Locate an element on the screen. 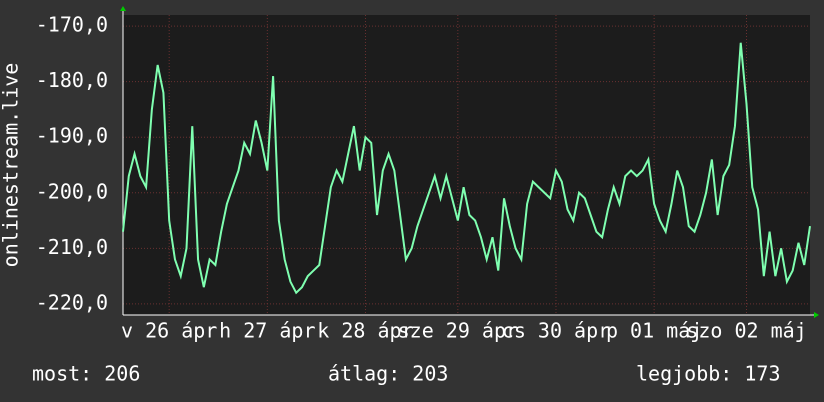 The height and width of the screenshot is (402, 824). x-tick-label: v 26 ápr is located at coordinates (169, 331).